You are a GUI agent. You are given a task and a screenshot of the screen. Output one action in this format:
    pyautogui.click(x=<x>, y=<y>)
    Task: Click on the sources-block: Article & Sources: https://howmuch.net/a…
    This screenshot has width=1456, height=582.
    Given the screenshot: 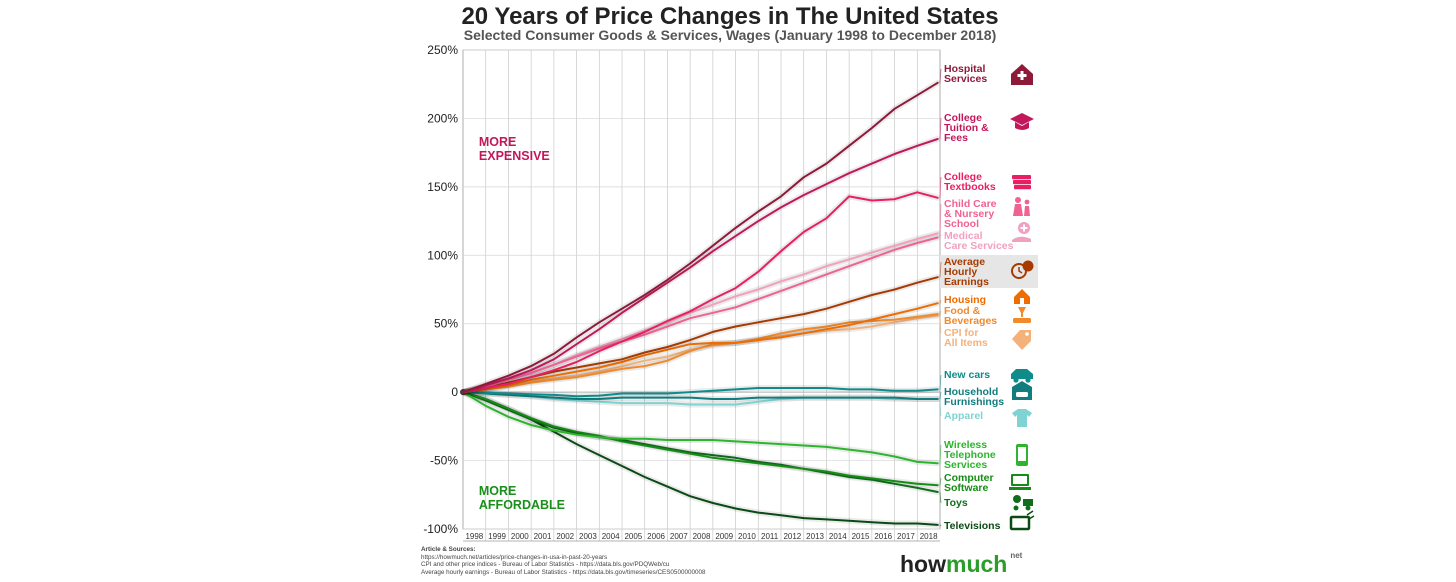 What is the action you would take?
    pyautogui.click(x=563, y=561)
    